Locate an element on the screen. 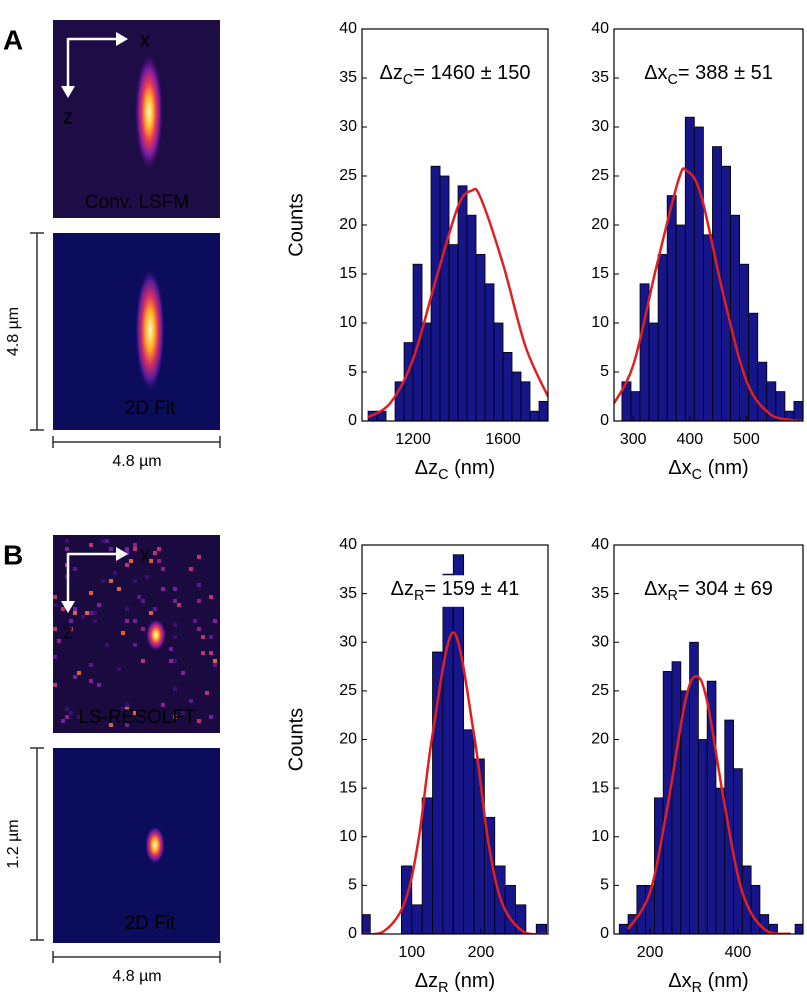  label-rest: = 159 ± 41 is located at coordinates (471, 589).